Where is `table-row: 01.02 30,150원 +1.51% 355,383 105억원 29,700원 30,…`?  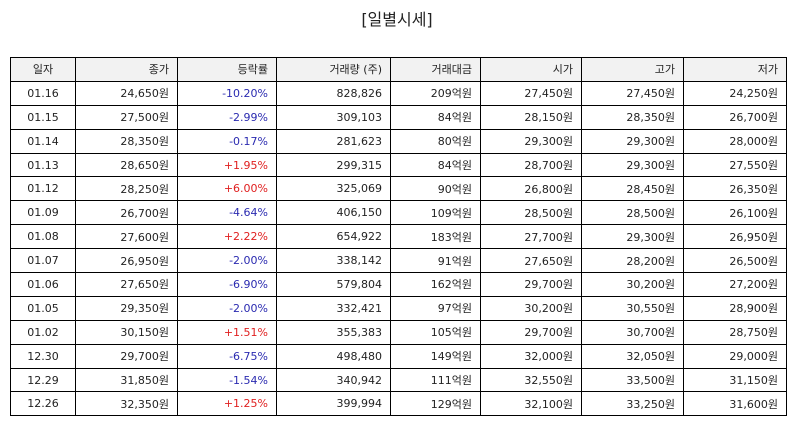 table-row: 01.02 30,150원 +1.51% 355,383 105억원 29,700원 30,… is located at coordinates (398, 332).